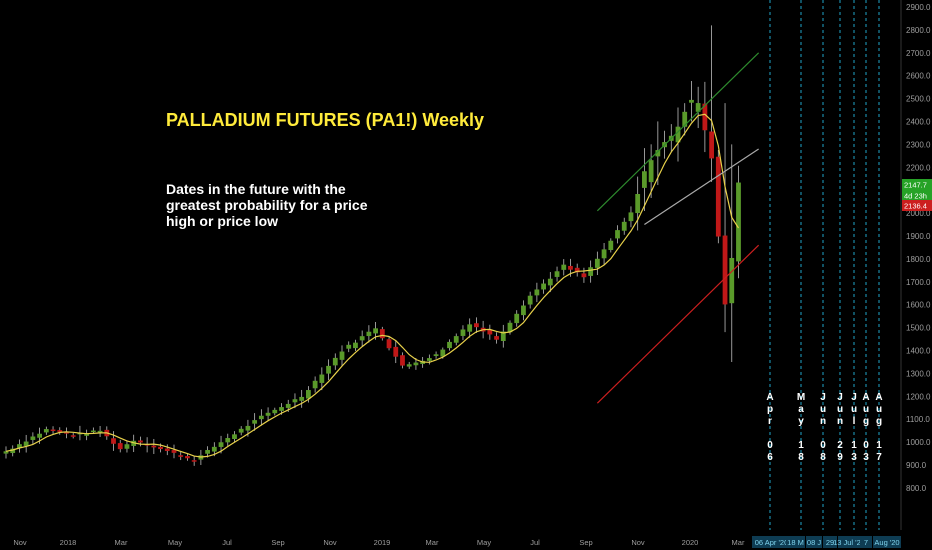  Describe the element at coordinates (840, 457) in the screenshot. I see `cycle-date-char: 9` at that location.